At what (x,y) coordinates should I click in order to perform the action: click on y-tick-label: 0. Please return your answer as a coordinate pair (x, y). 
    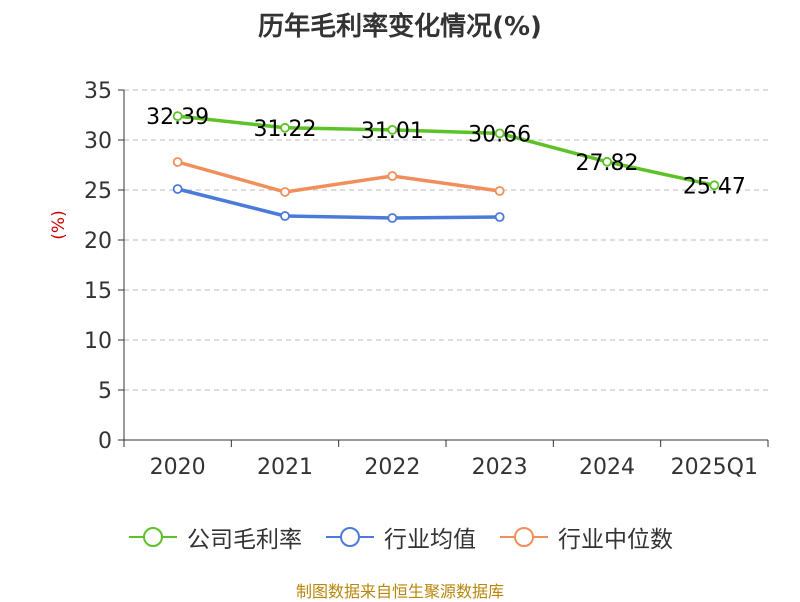
    Looking at the image, I should click on (105, 441).